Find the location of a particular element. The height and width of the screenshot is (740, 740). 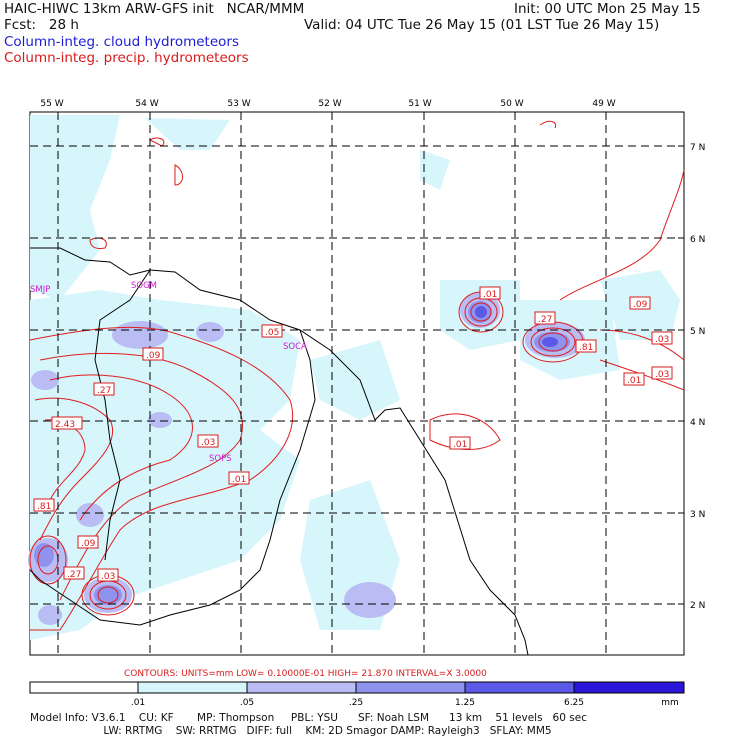

contour-label: .05 is located at coordinates (272, 333).